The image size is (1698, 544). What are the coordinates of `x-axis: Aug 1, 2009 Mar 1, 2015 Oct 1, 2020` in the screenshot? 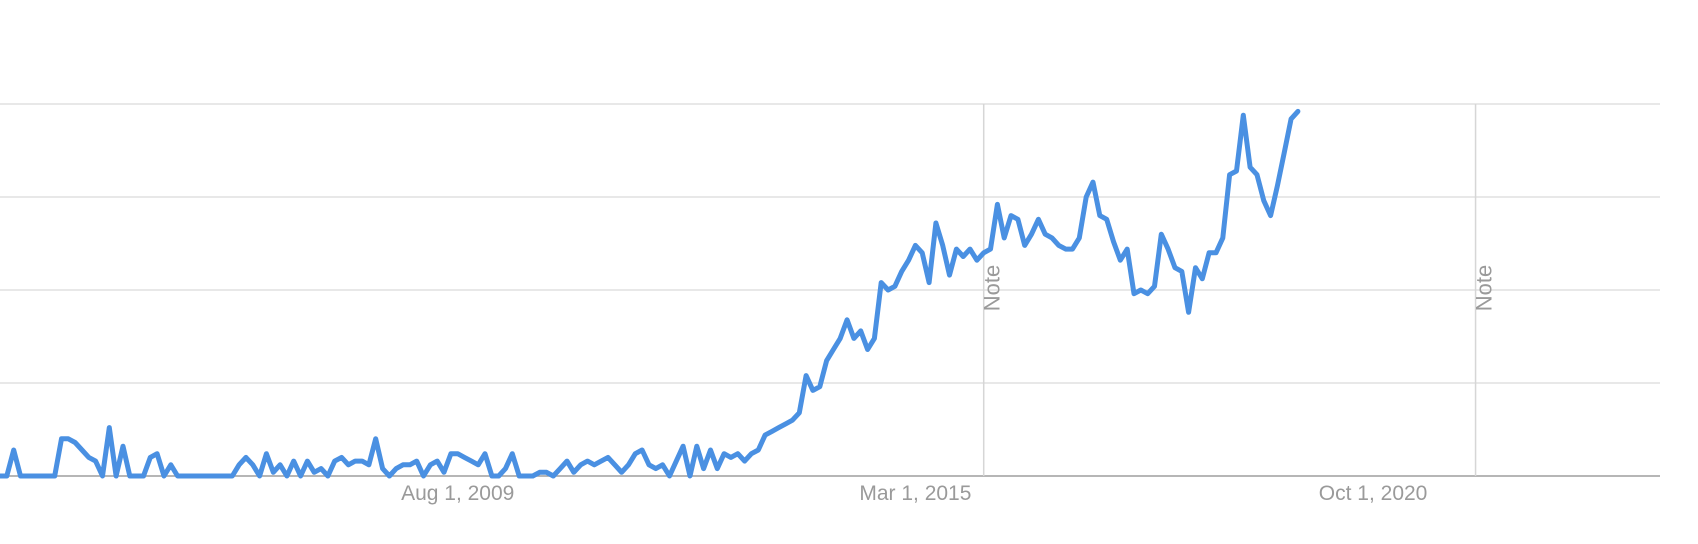 It's located at (914, 493).